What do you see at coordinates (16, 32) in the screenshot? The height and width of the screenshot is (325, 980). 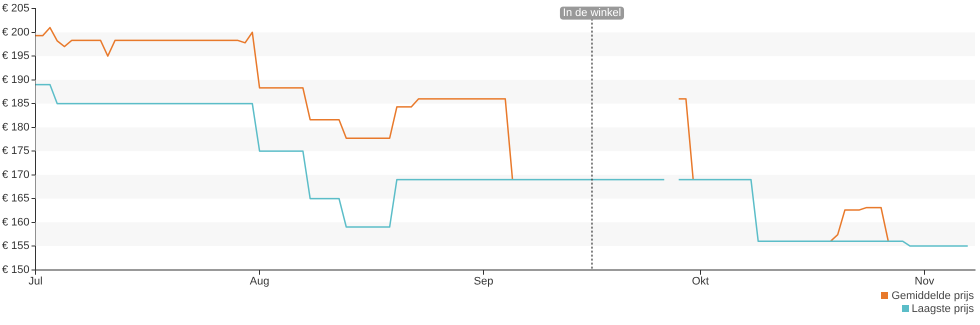 I see `y-tick-label: € 200` at bounding box center [16, 32].